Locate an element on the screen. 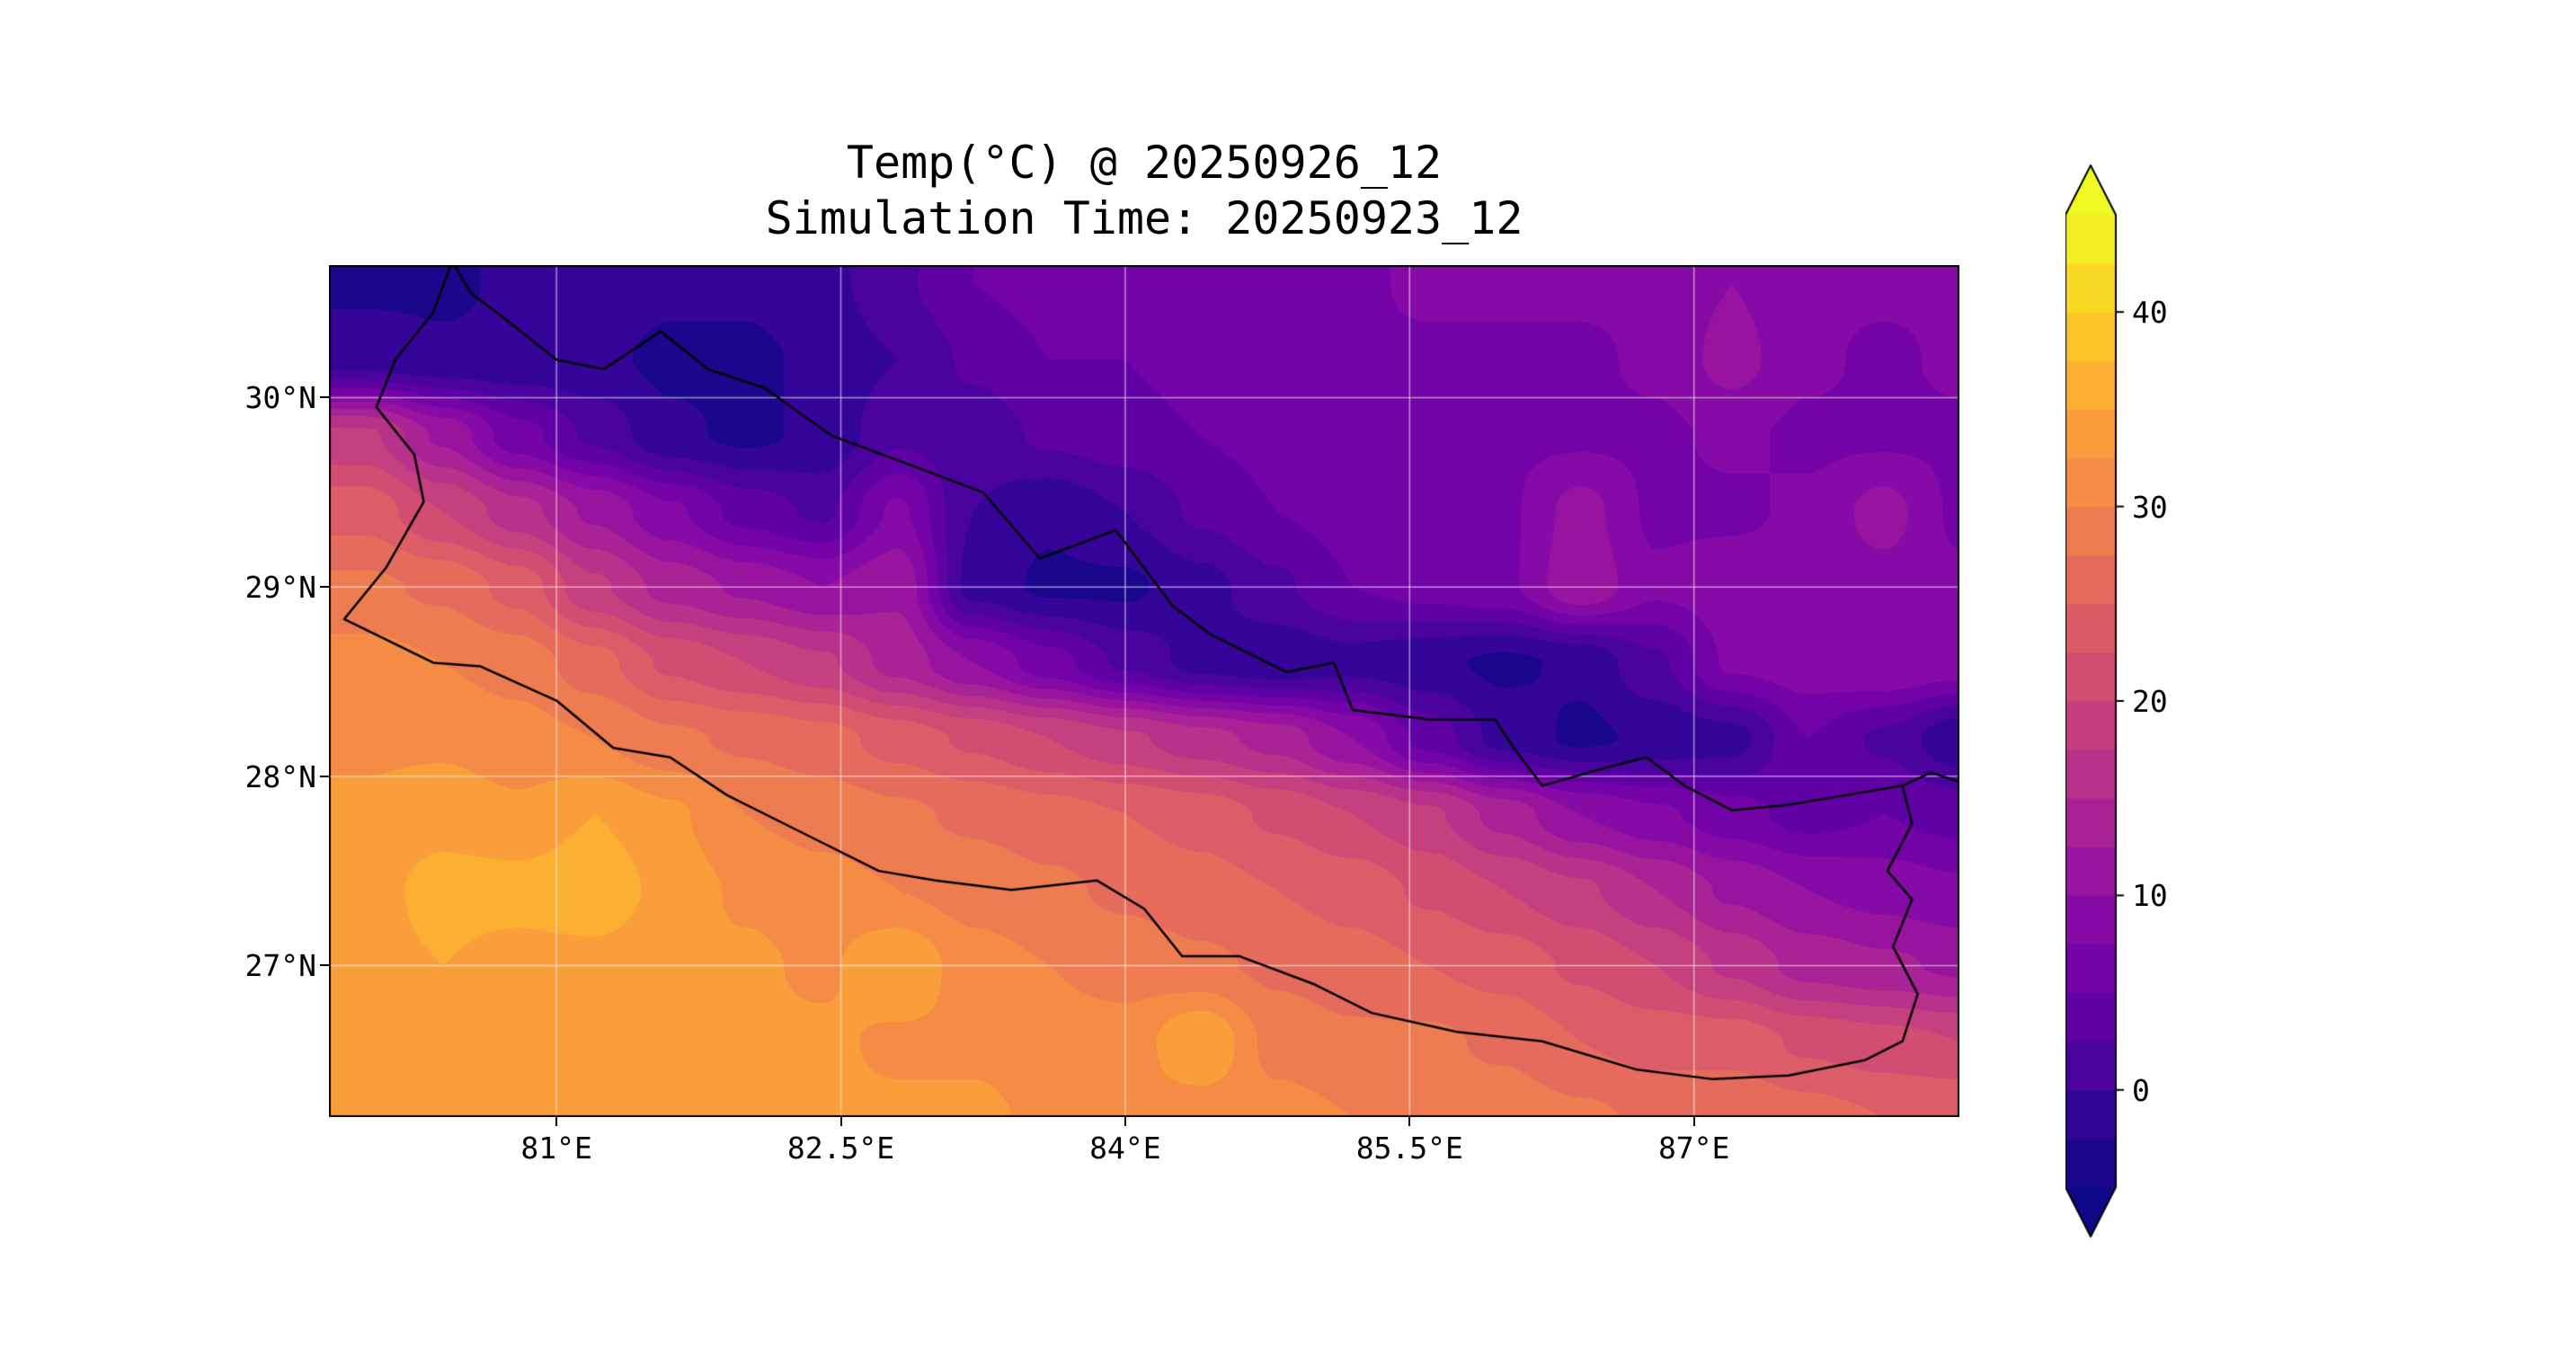 The height and width of the screenshot is (1348, 2576). x-tick-label: 81°E is located at coordinates (556, 1148).